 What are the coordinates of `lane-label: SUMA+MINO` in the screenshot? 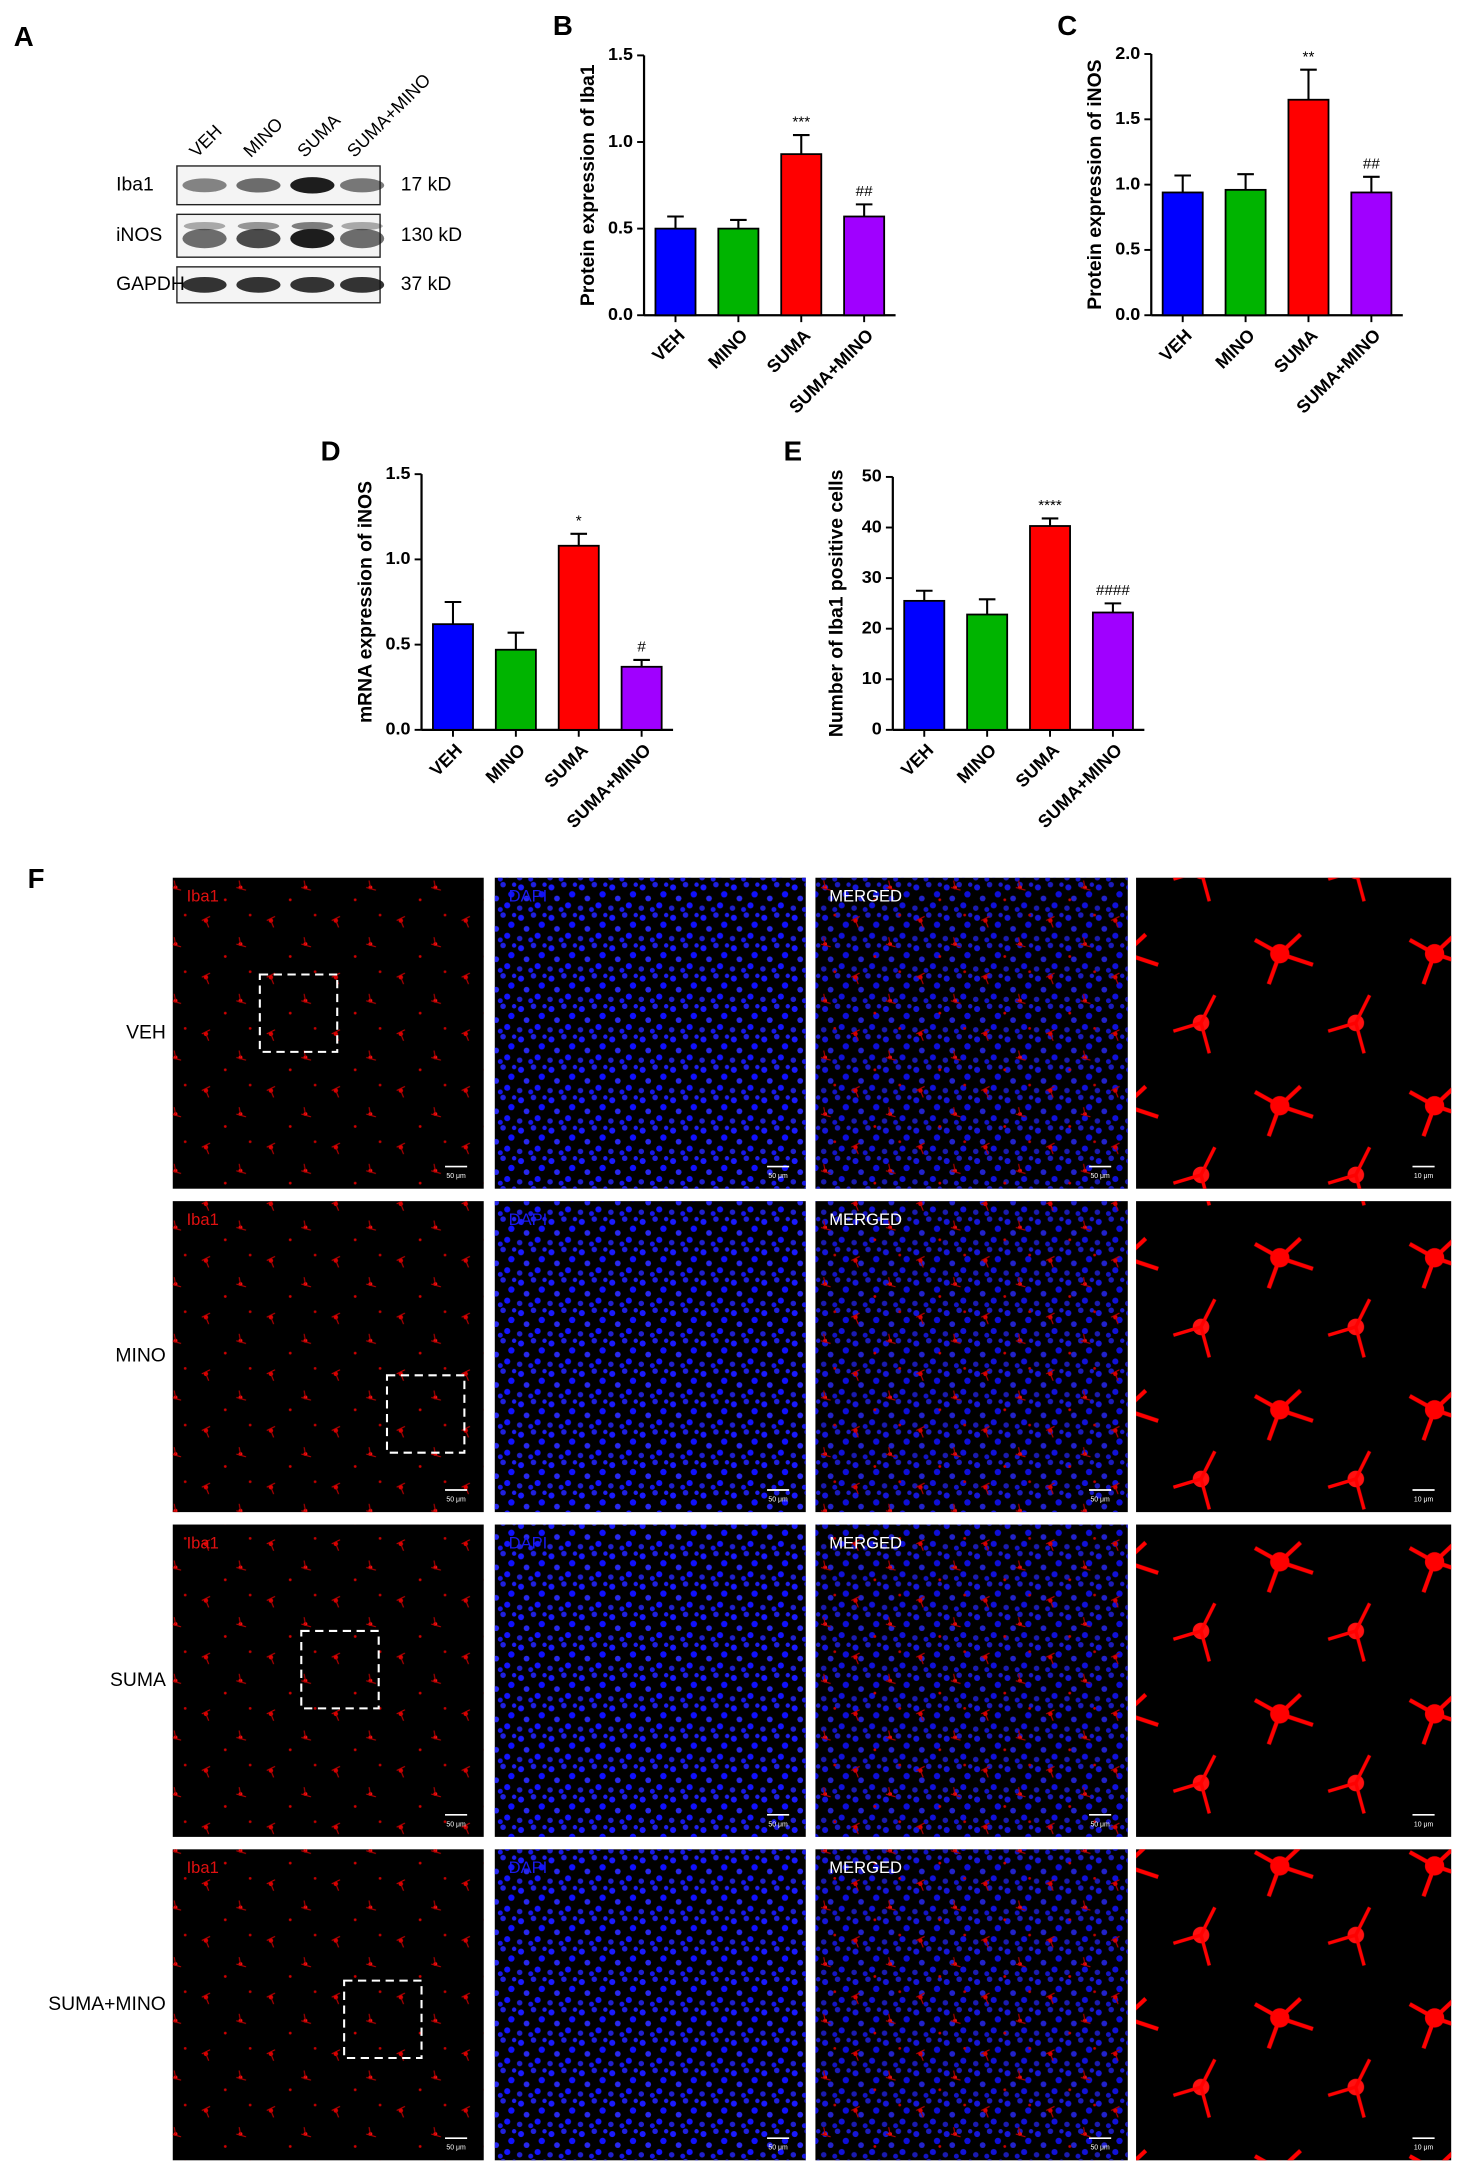 It's located at (388, 115).